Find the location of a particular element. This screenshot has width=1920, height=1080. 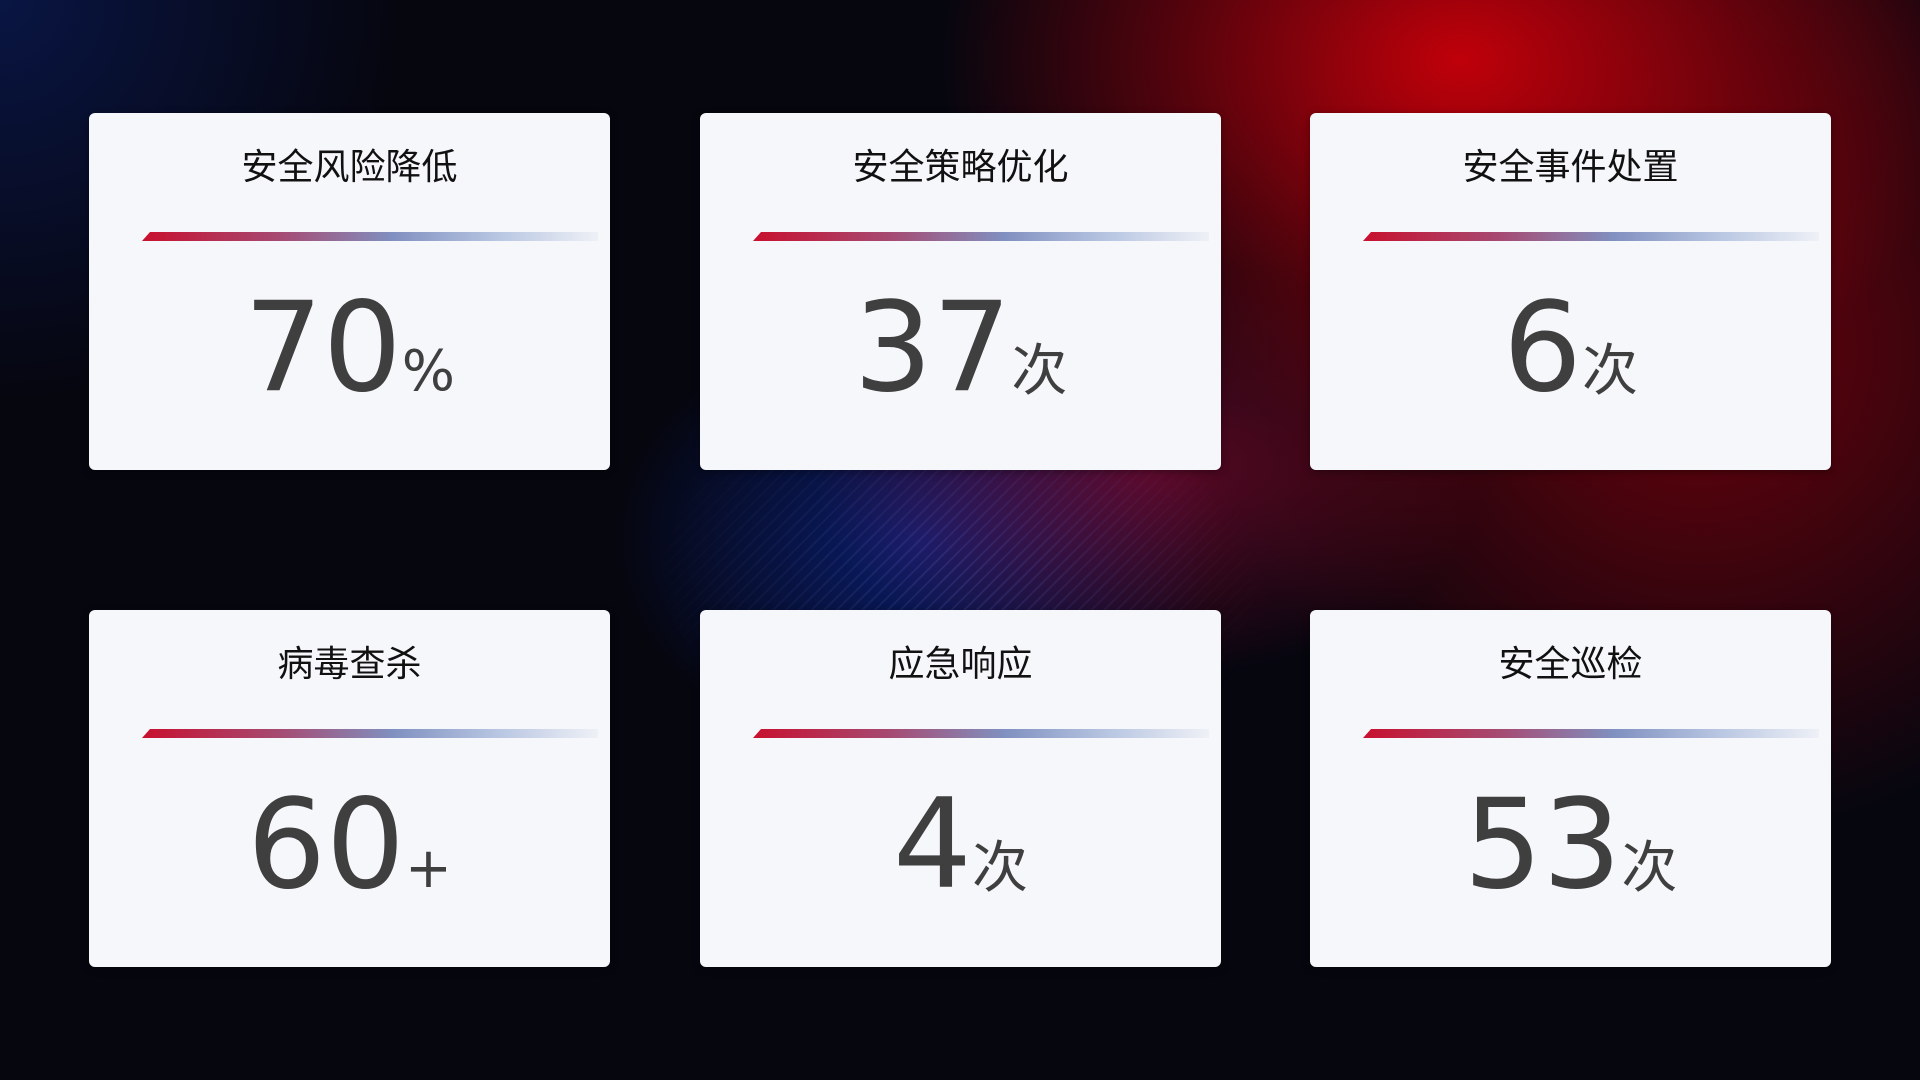

stat-card-virus-removal: 病毒查杀 60+ is located at coordinates (349, 788).